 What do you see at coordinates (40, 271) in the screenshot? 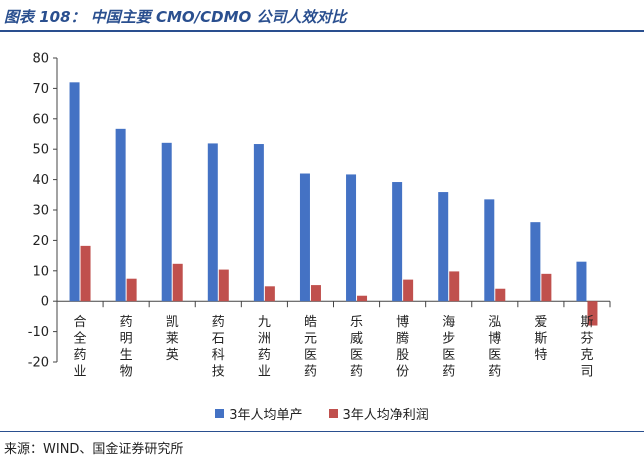
I see `y-tick-label: 10` at bounding box center [40, 271].